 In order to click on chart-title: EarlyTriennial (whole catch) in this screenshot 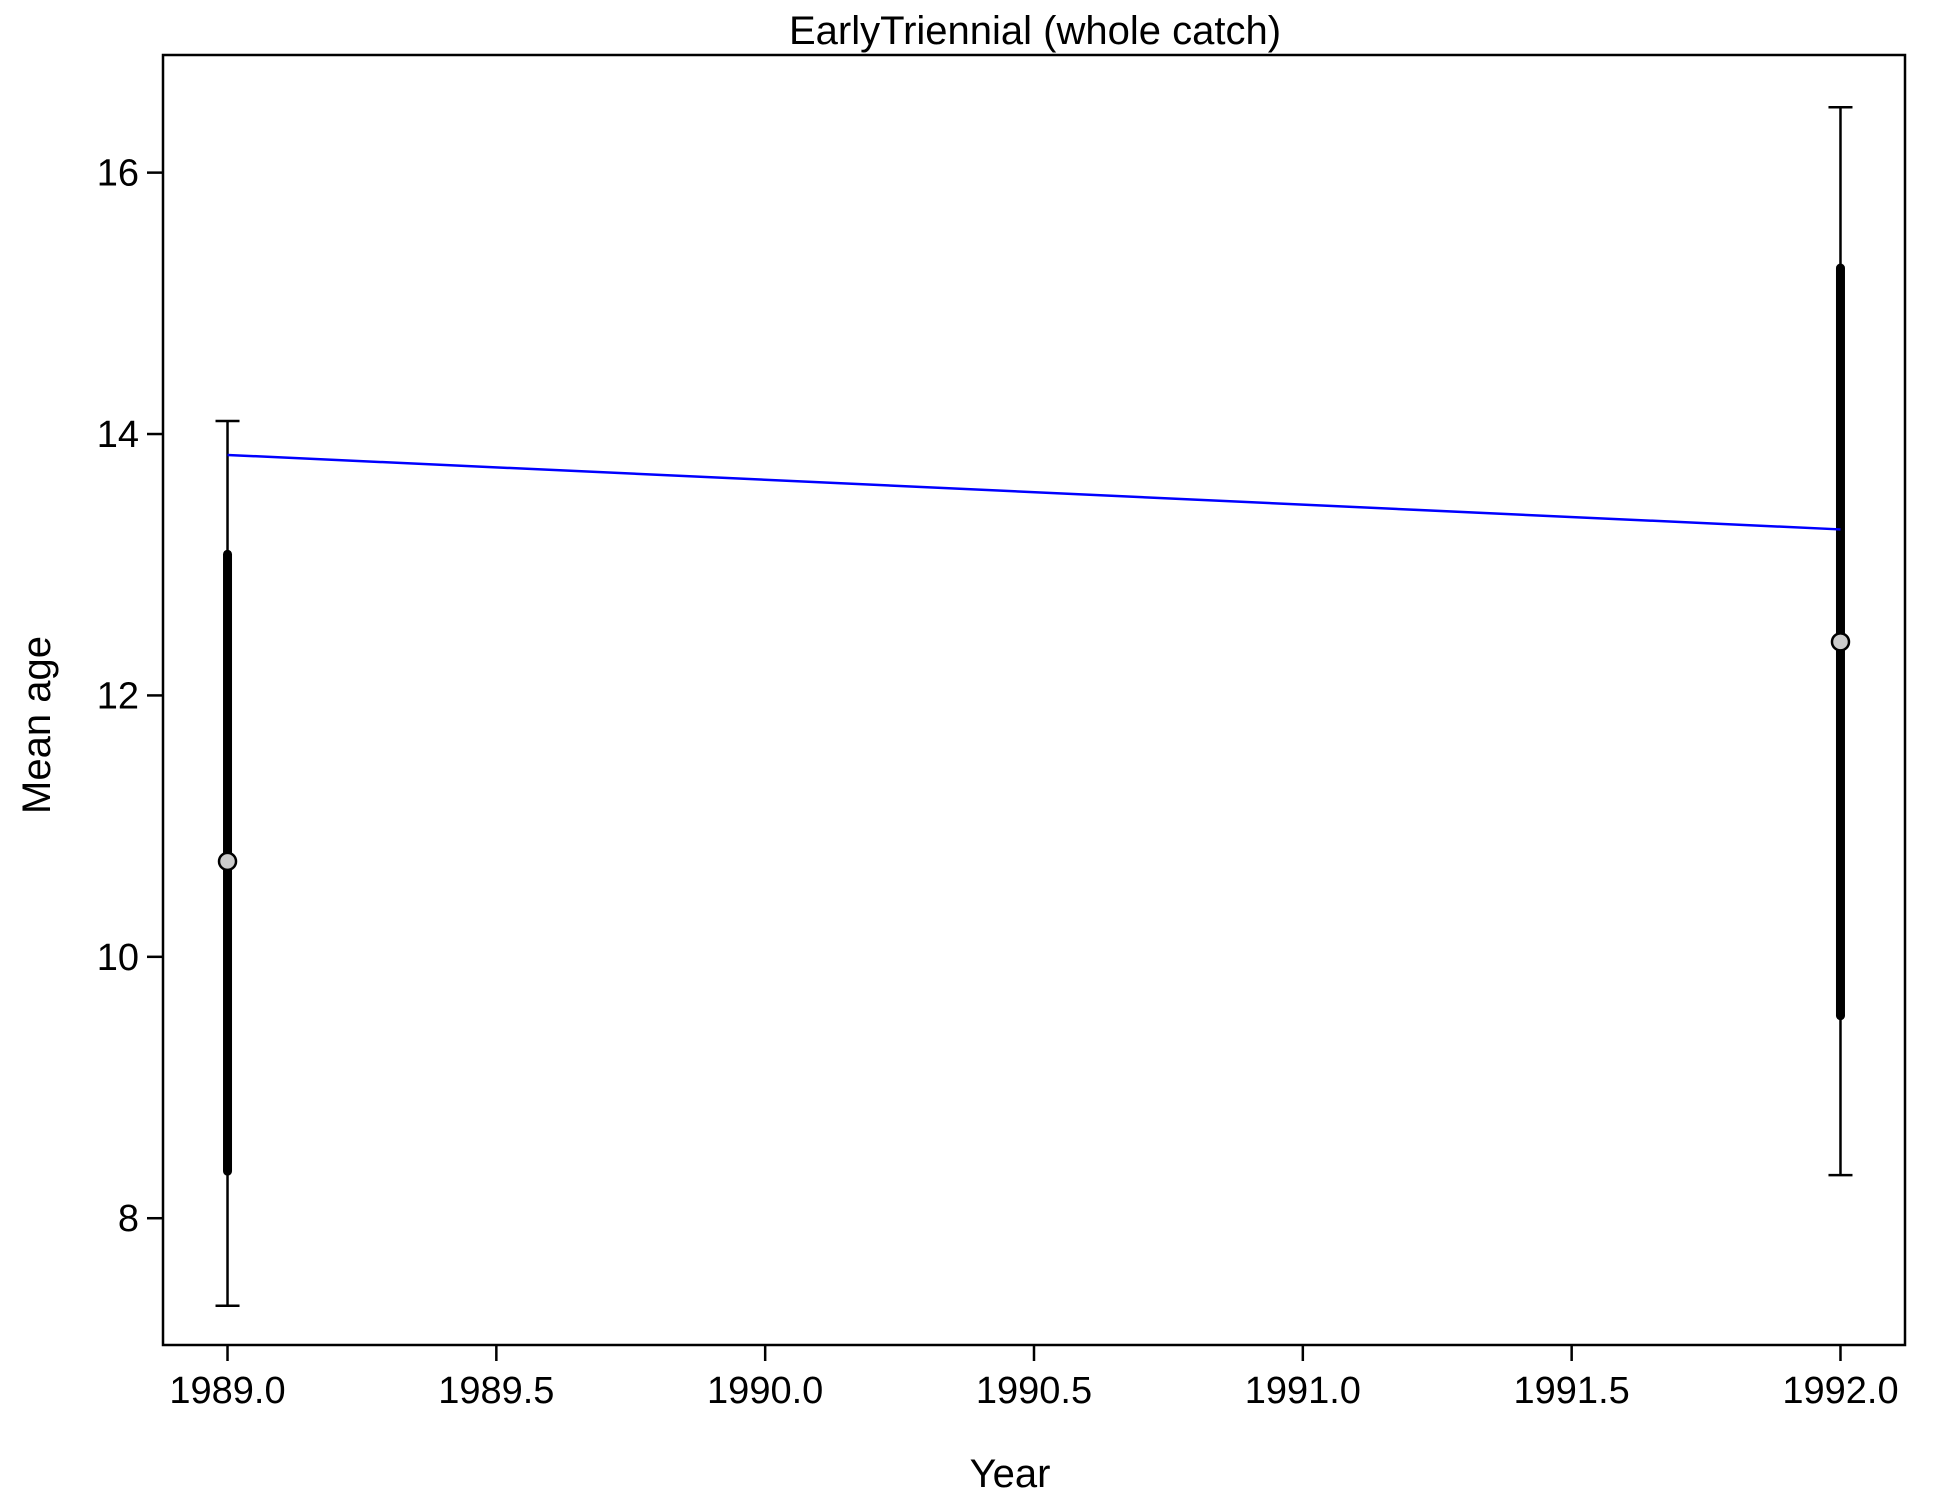, I will do `click(1035, 31)`.